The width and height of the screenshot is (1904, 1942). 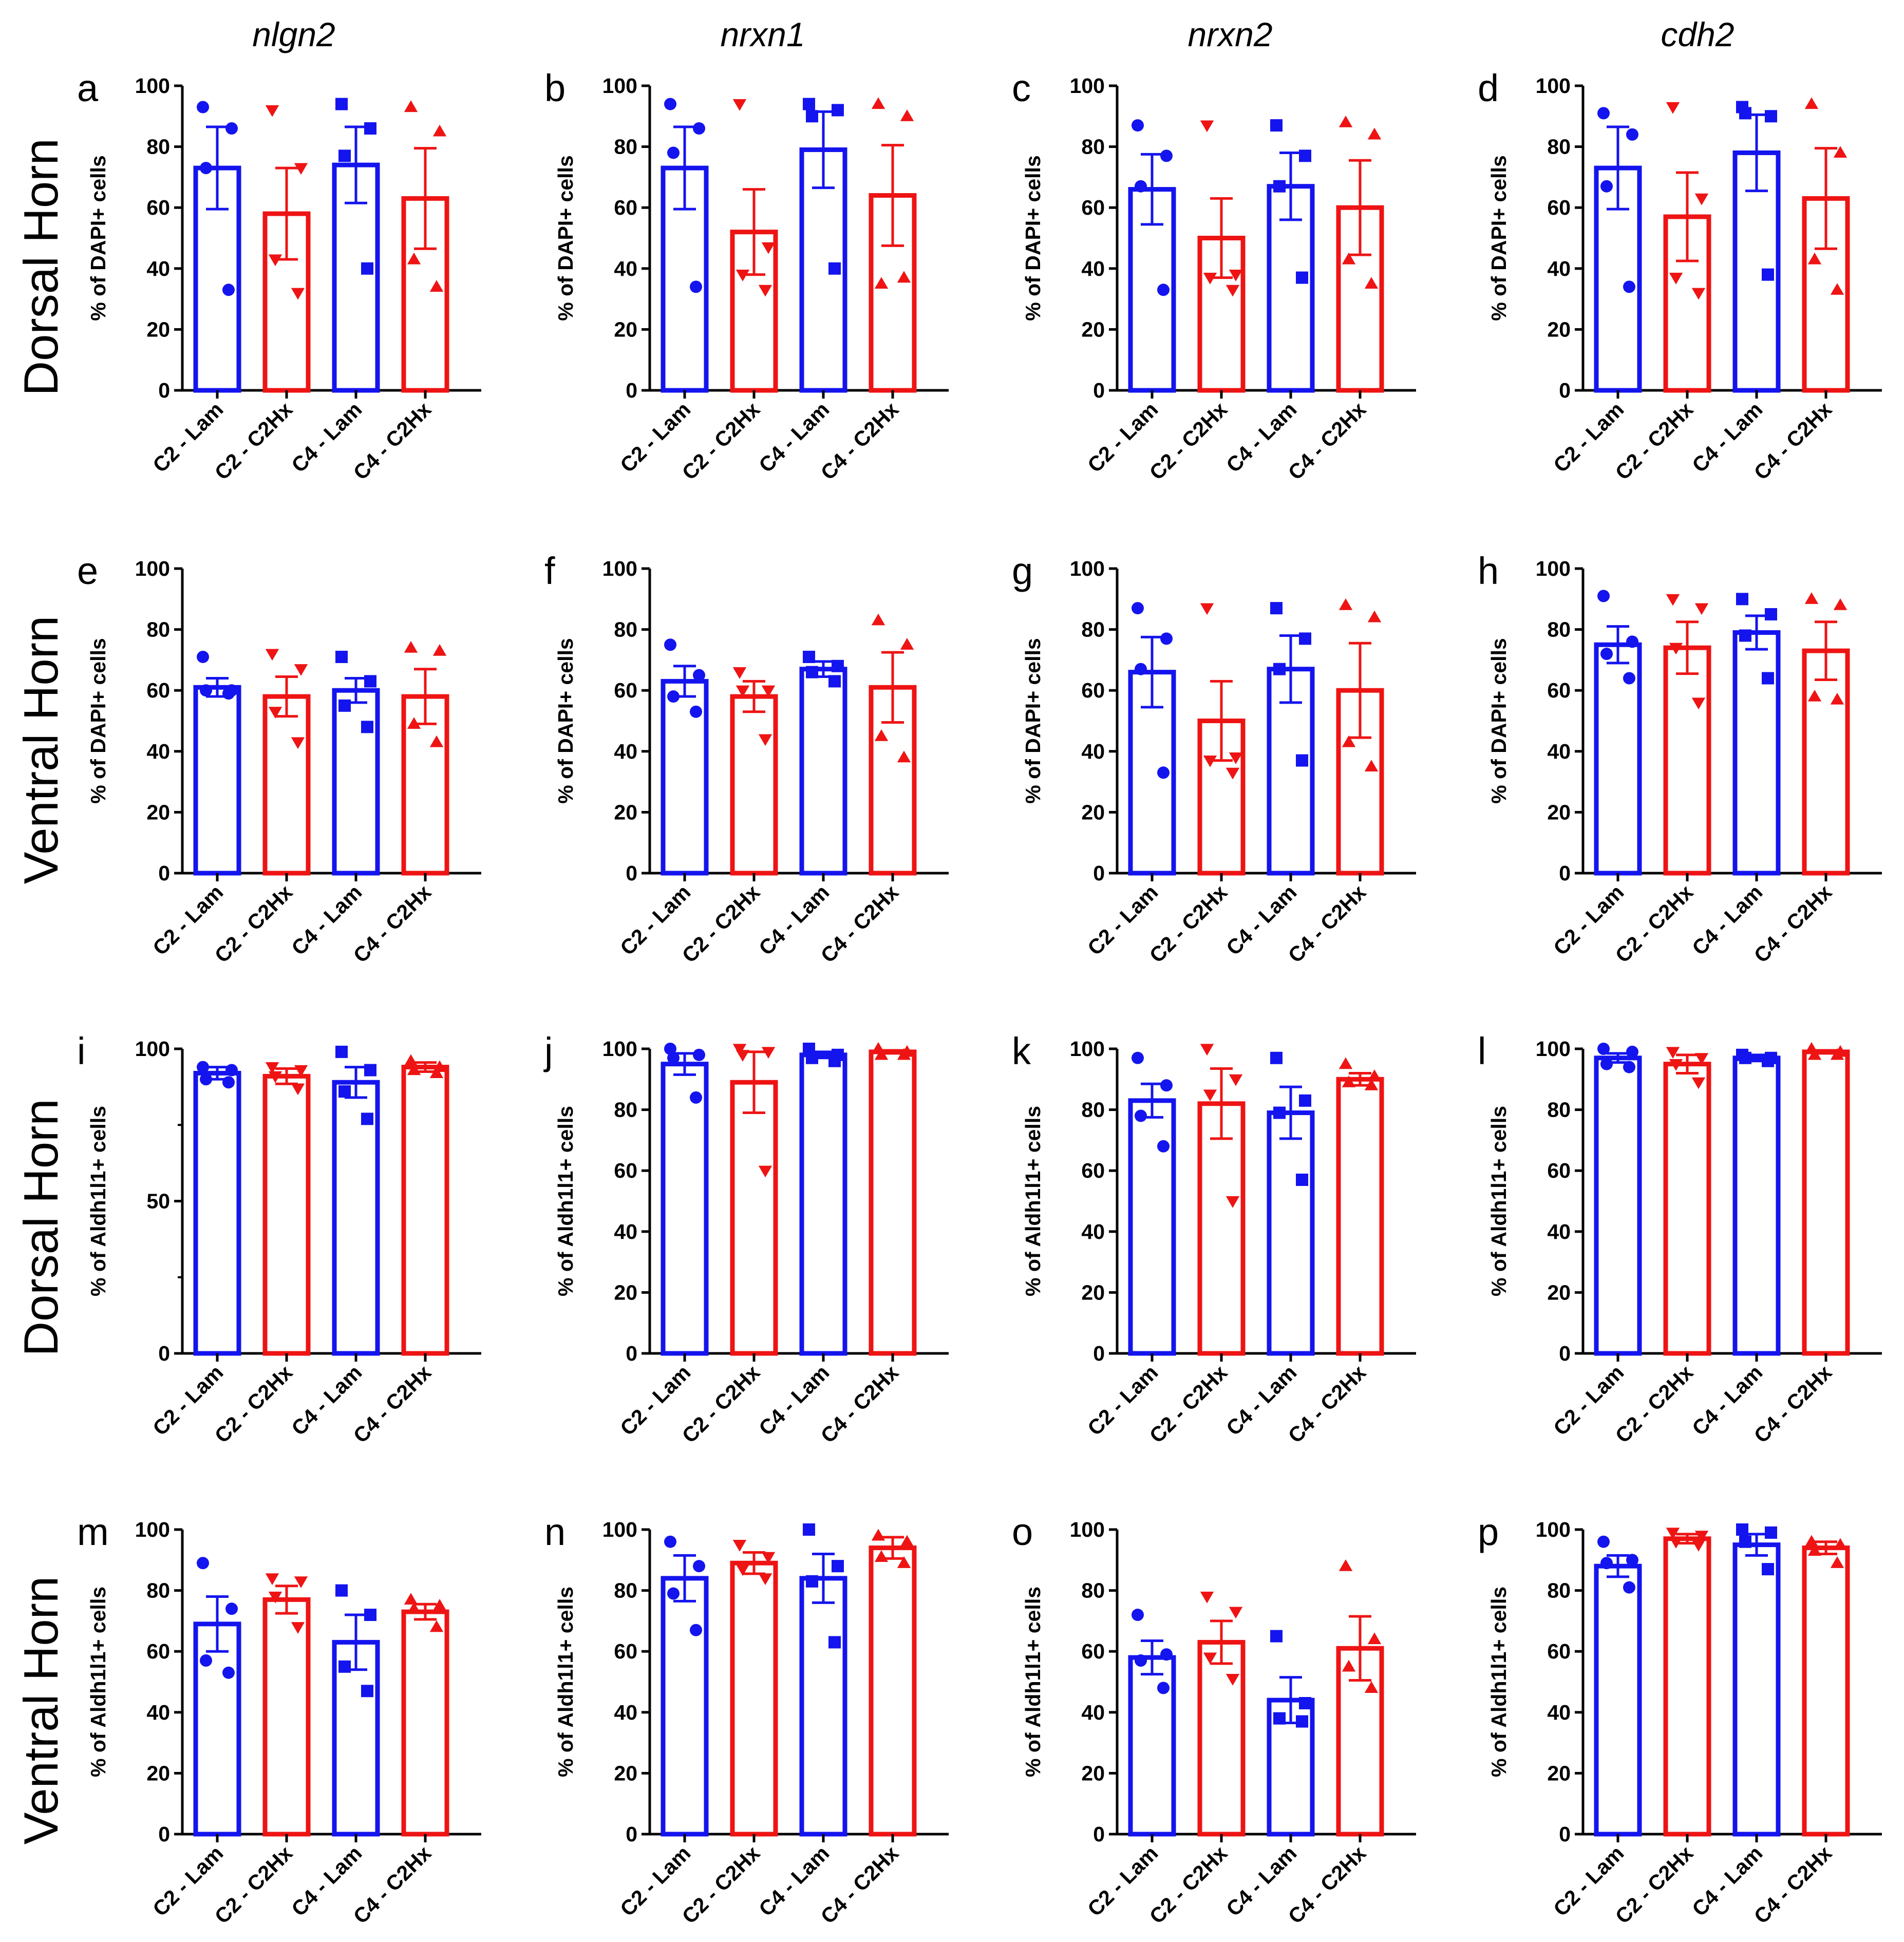 I want to click on panel-letter: f, so click(x=549, y=571).